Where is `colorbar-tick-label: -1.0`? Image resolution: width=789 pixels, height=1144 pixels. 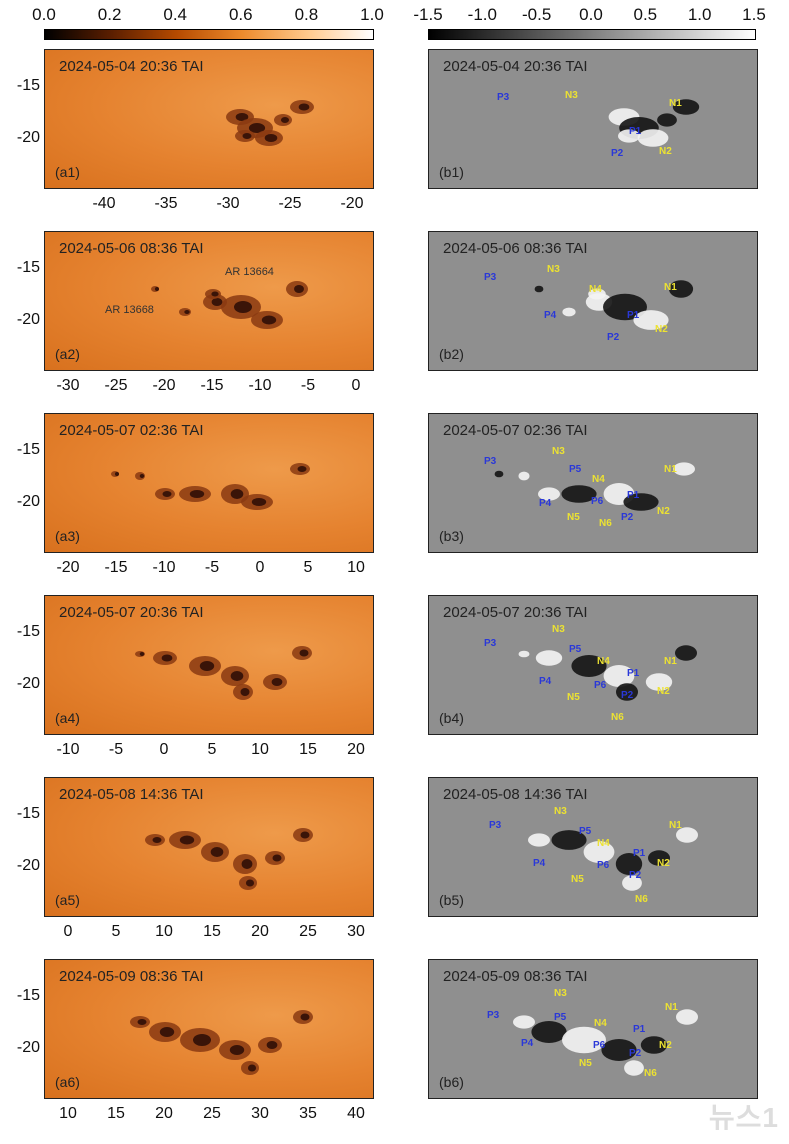 colorbar-tick-label: -1.0 is located at coordinates (482, 14).